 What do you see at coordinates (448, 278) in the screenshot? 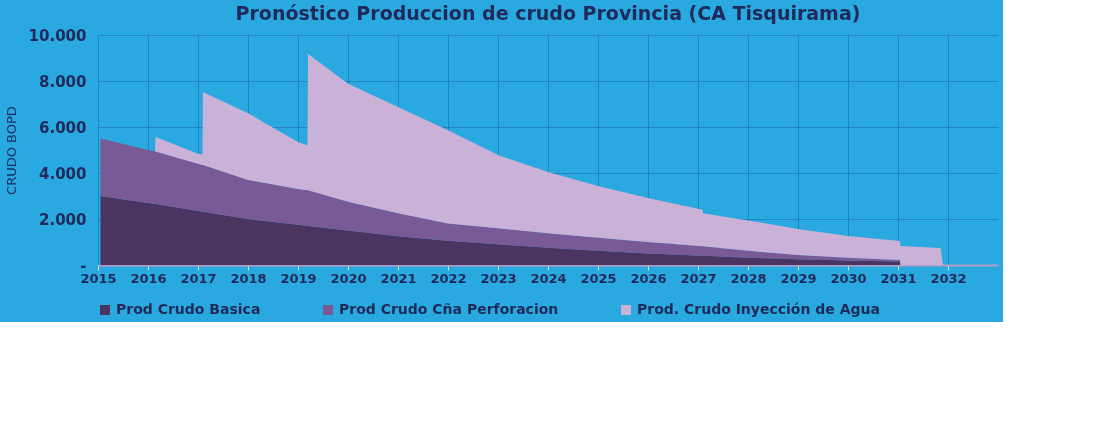
I see `x-tick-label: 2022` at bounding box center [448, 278].